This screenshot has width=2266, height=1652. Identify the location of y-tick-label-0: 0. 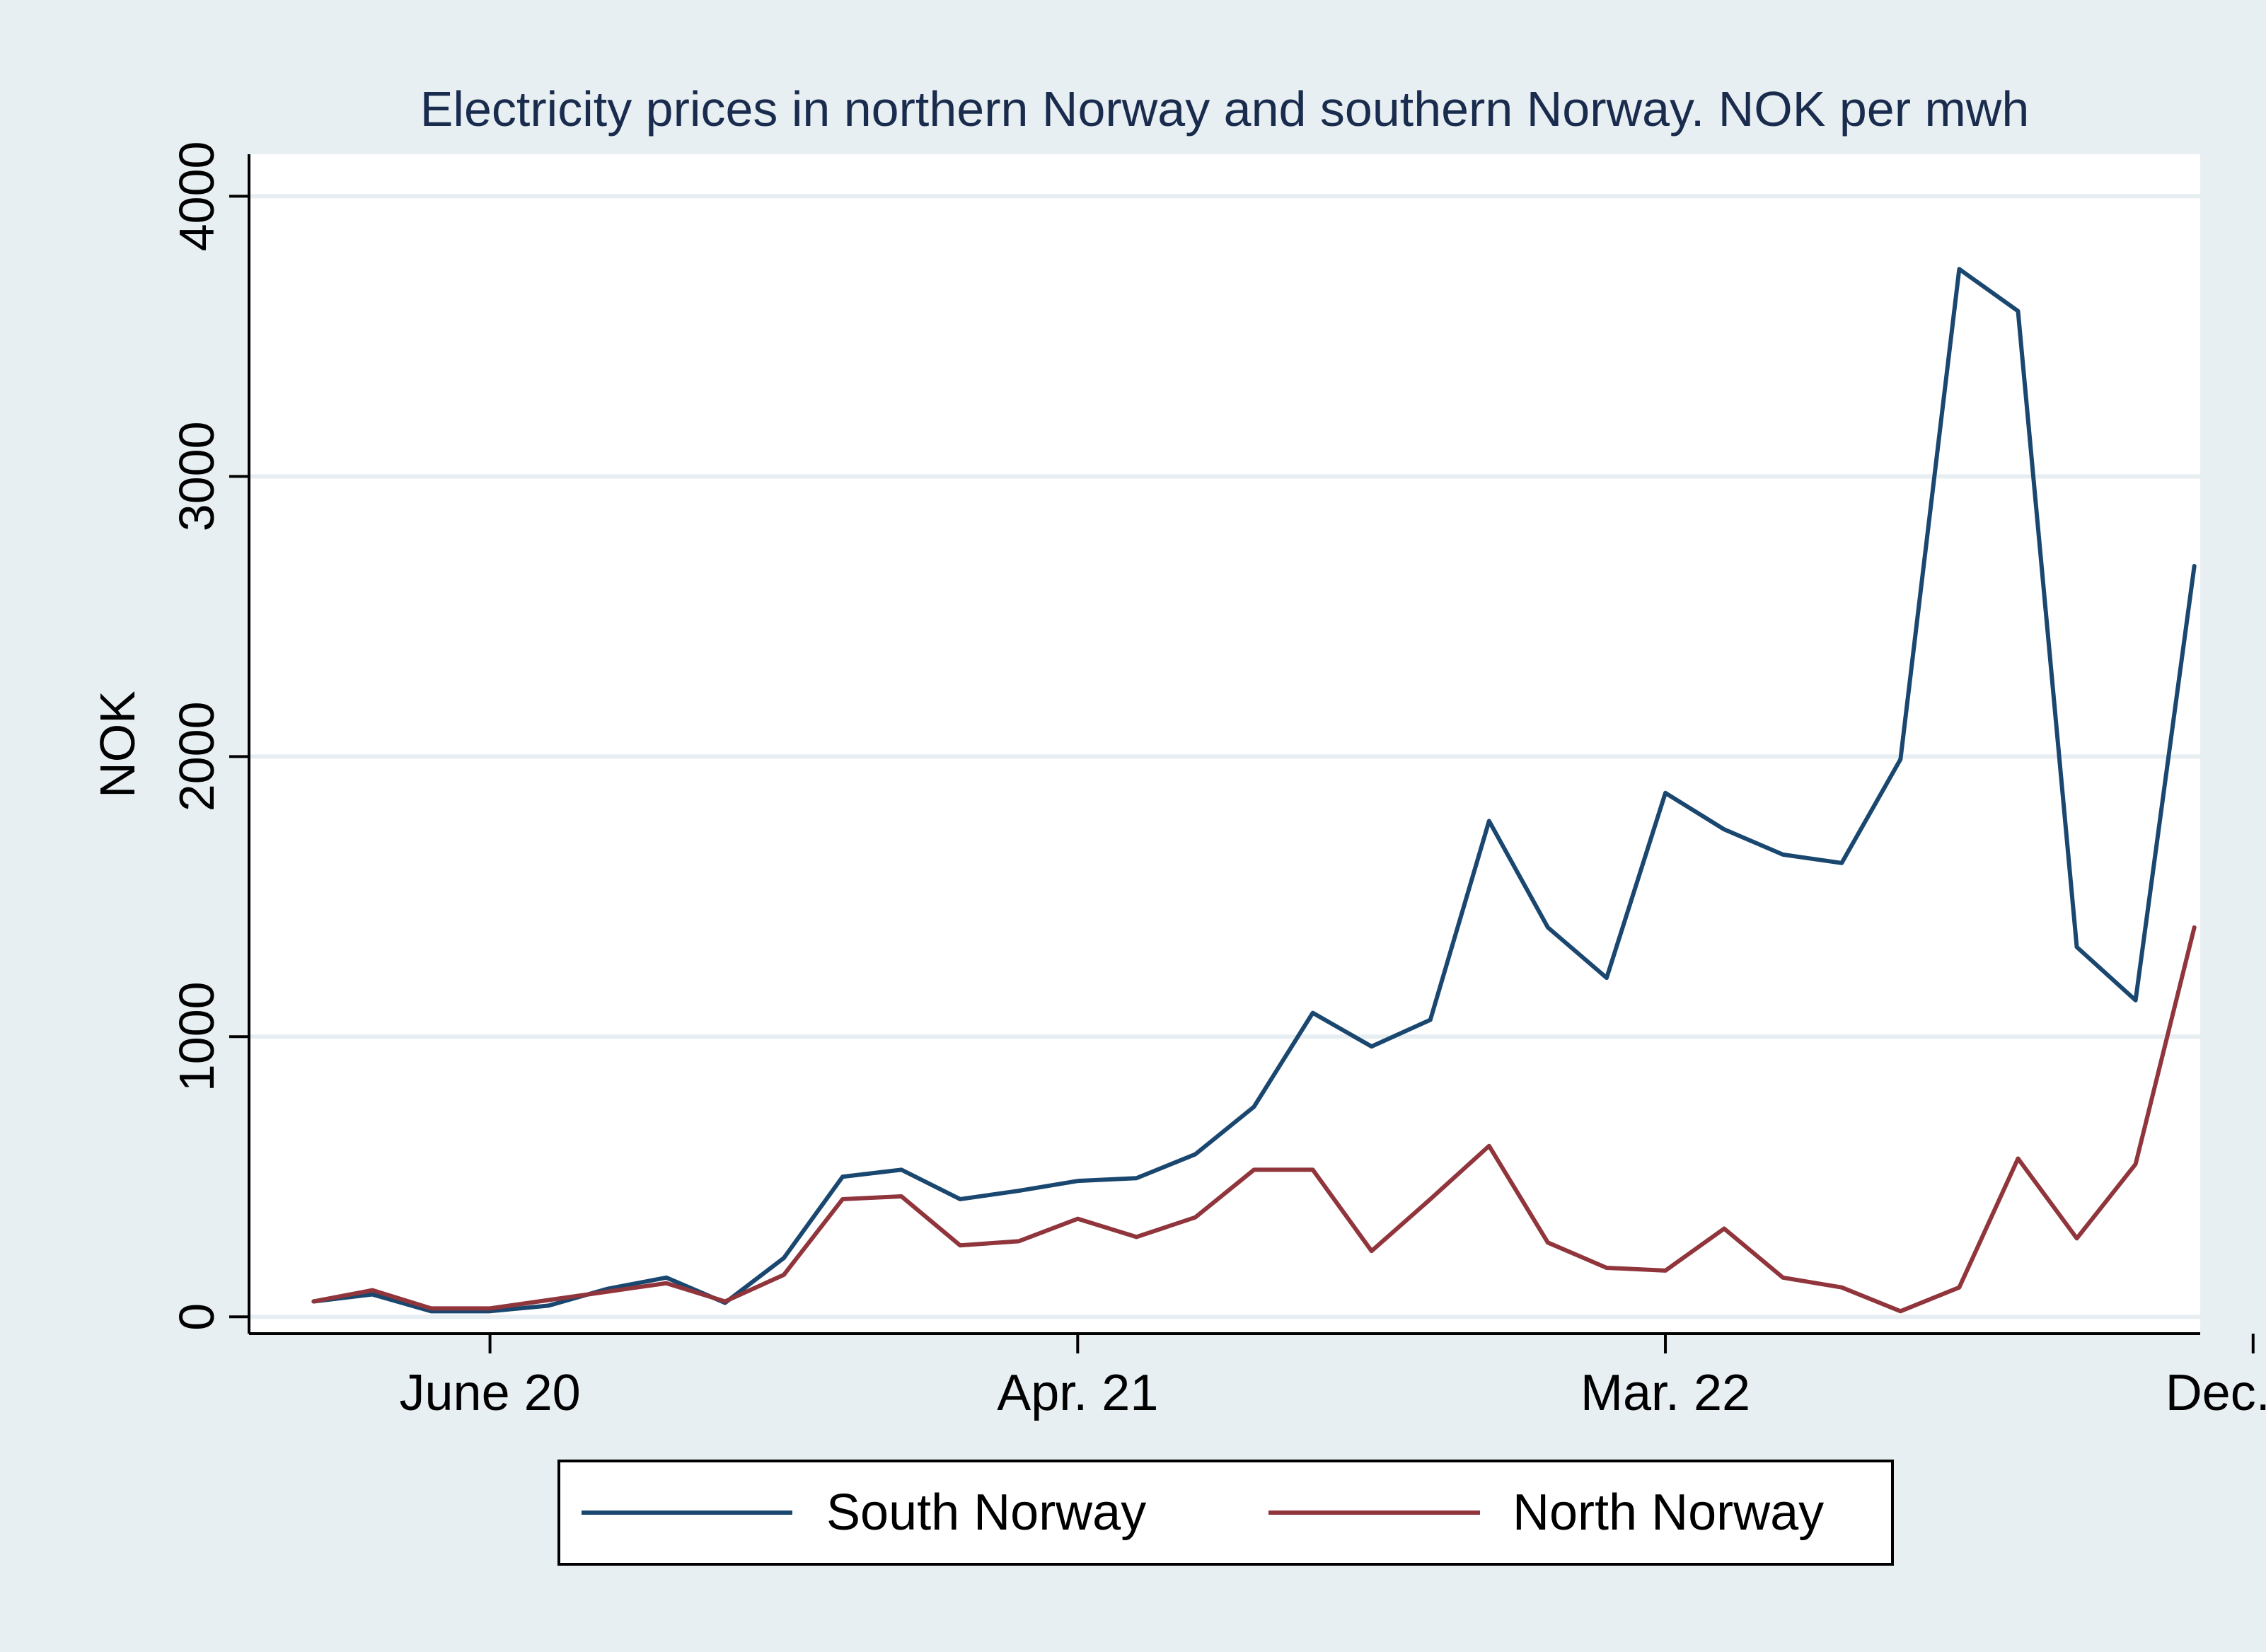
(196, 1317).